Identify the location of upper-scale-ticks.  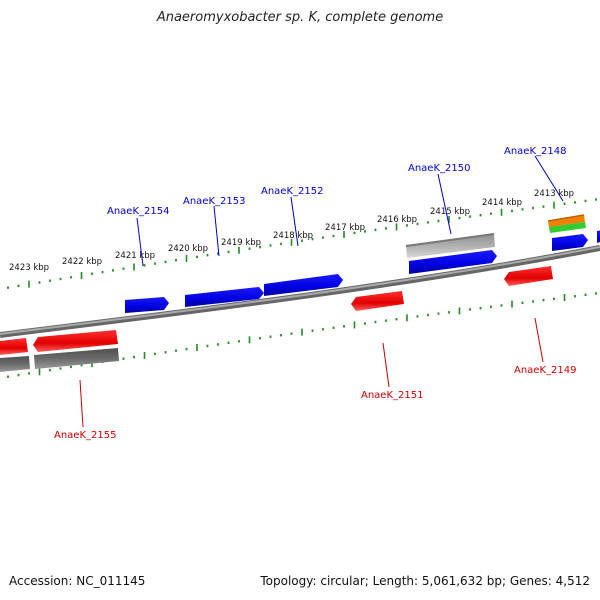
(302, 243).